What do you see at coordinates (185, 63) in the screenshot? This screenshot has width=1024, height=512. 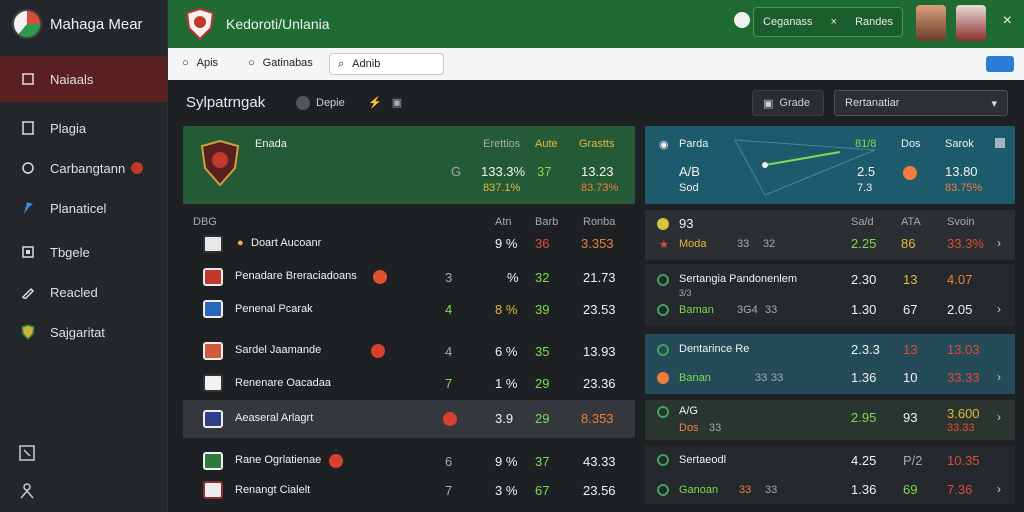 I see `circle-icon: ○` at bounding box center [185, 63].